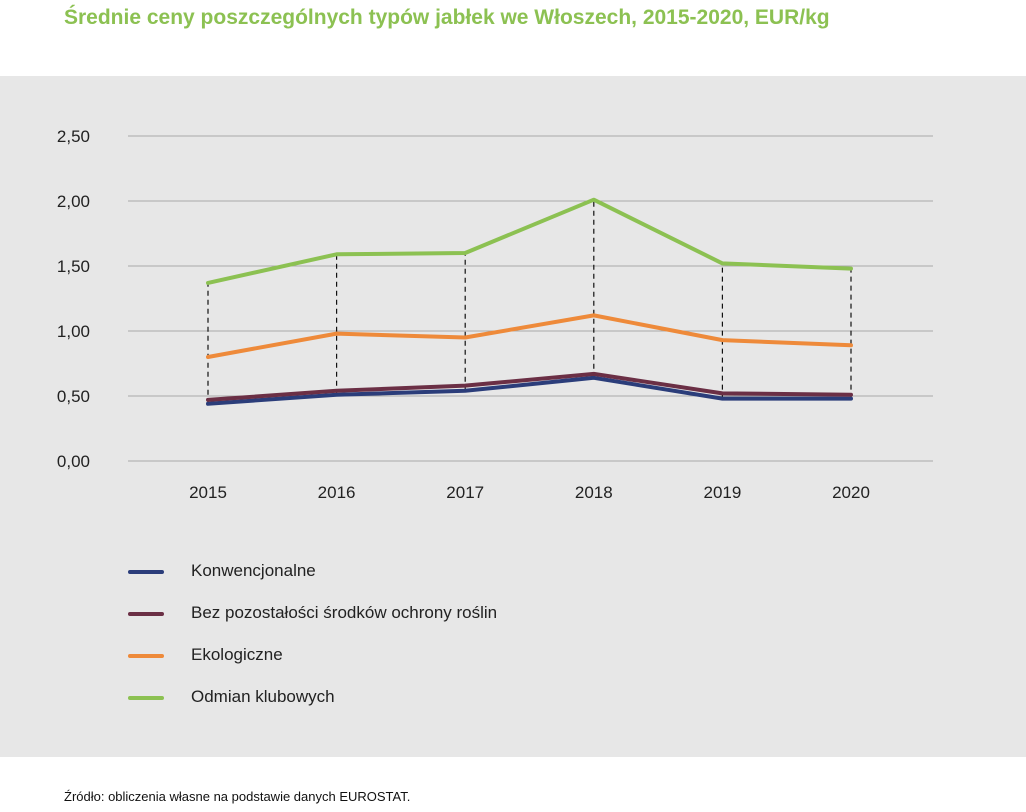  I want to click on legend-label-odmian-klubowych: Odmian klubowych, so click(263, 696).